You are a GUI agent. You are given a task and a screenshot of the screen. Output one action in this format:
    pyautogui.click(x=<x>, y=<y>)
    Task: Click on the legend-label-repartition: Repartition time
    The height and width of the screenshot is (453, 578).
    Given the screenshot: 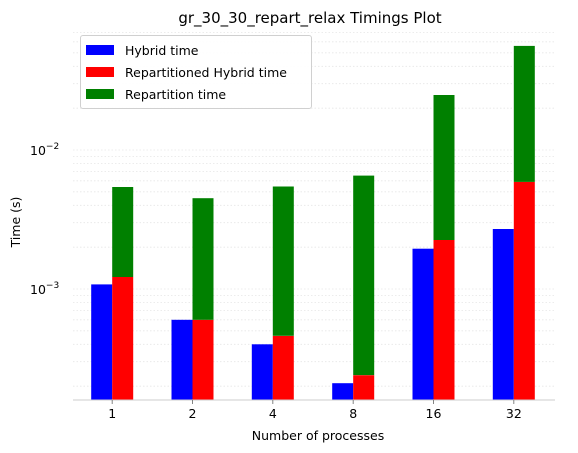 What is the action you would take?
    pyautogui.click(x=176, y=94)
    